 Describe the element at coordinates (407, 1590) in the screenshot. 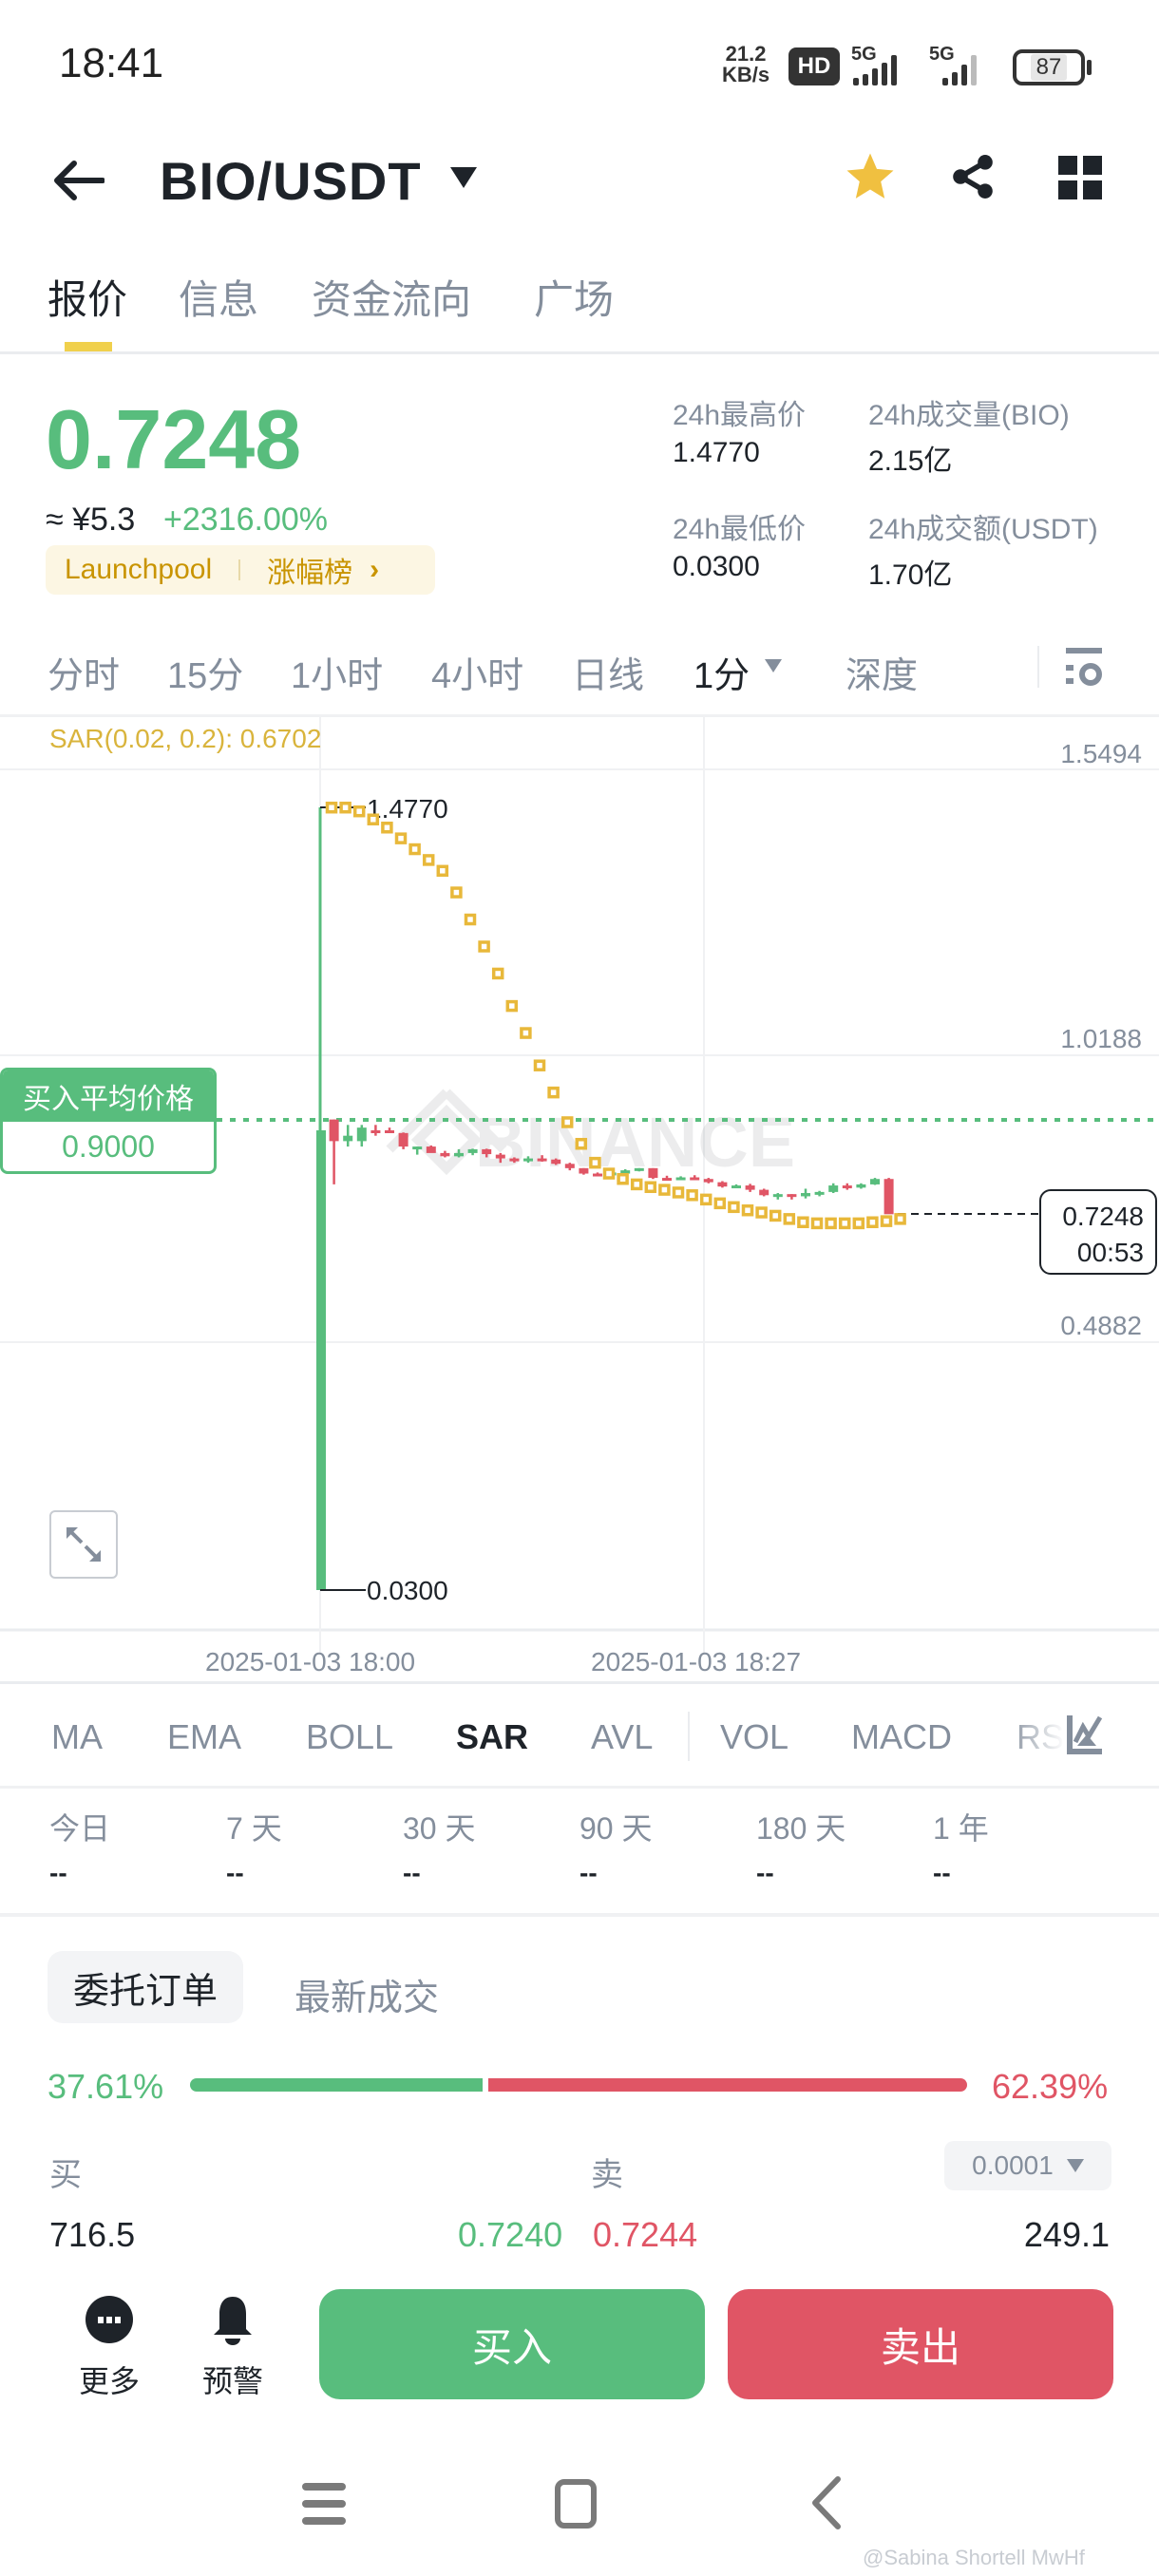

I see `svg-text: 0.0300` at that location.